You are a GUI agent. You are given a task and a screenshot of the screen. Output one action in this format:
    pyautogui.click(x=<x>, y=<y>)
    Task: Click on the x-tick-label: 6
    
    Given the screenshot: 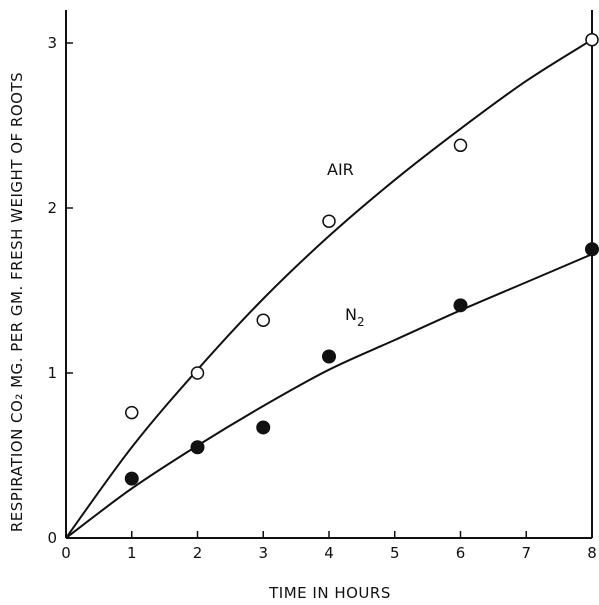 What is the action you would take?
    pyautogui.click(x=461, y=553)
    